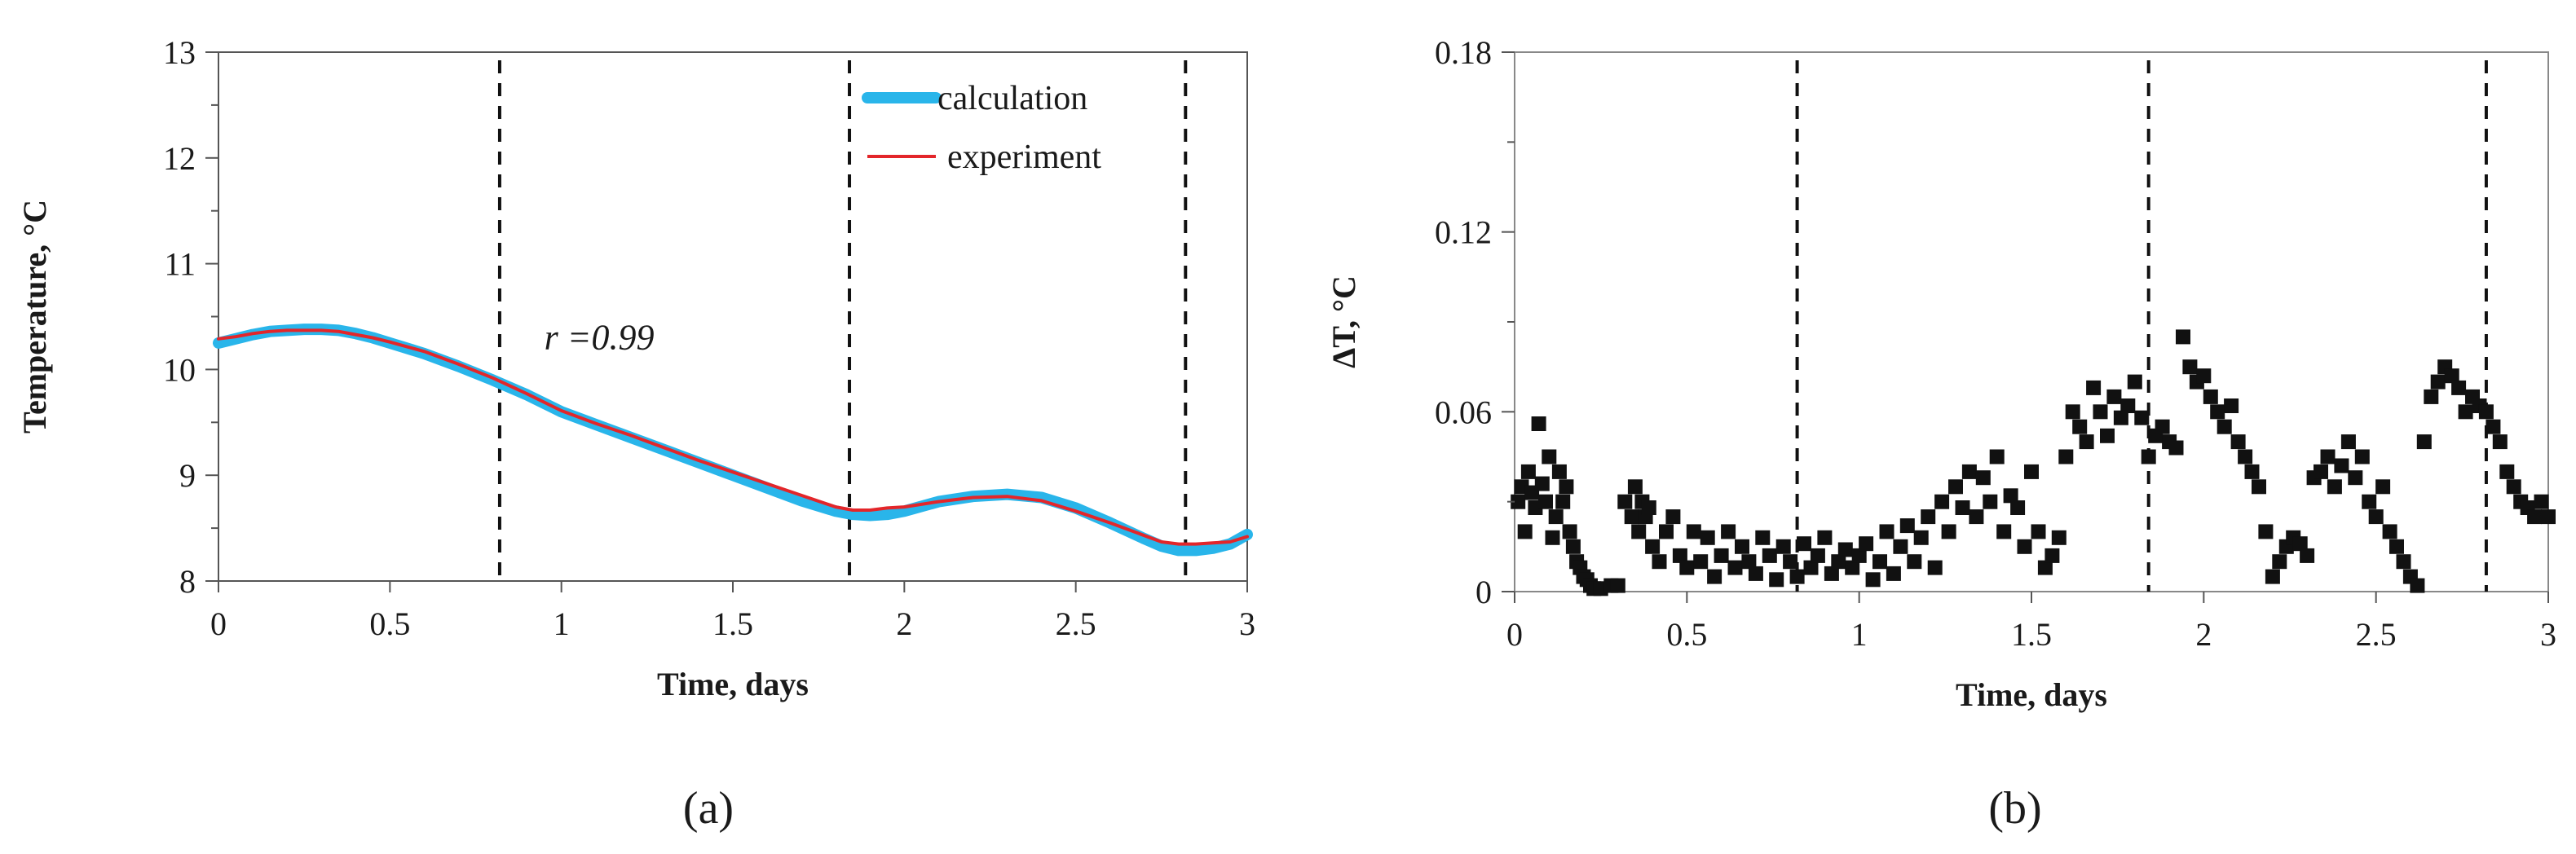 The image size is (2576, 854). Describe the element at coordinates (2031, 634) in the screenshot. I see `x-tick-label: 1.5` at that location.